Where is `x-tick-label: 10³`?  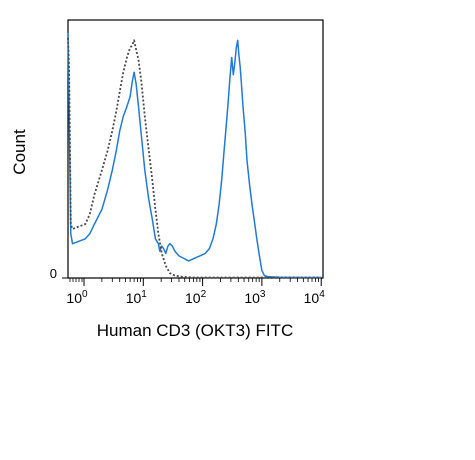 x-tick-label: 10³ is located at coordinates (255, 297).